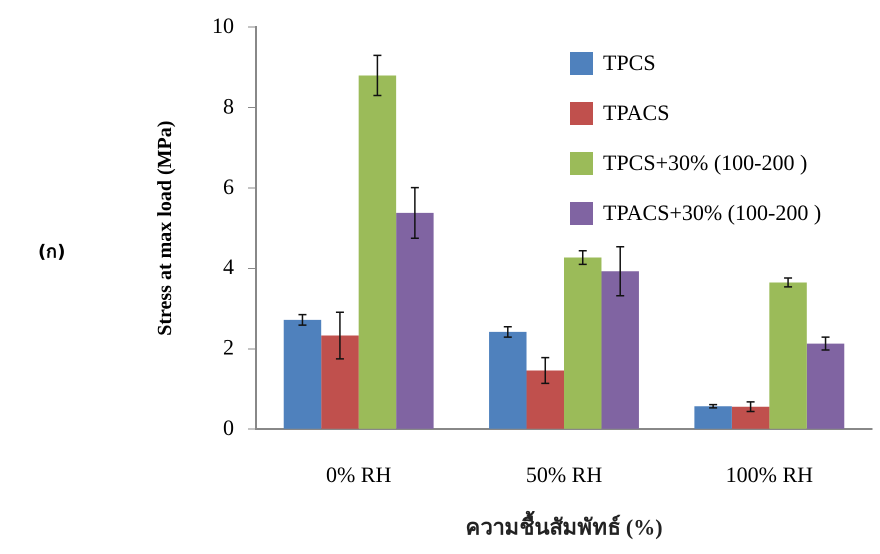  What do you see at coordinates (223, 25) in the screenshot?
I see `y-tick-label: 10` at bounding box center [223, 25].